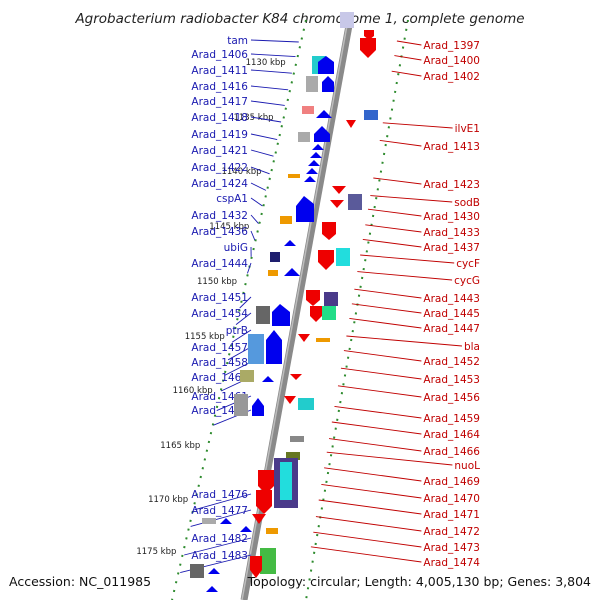 The image size is (600, 600). I want to click on forward-gene-label: Arad_1417, so click(219, 102).